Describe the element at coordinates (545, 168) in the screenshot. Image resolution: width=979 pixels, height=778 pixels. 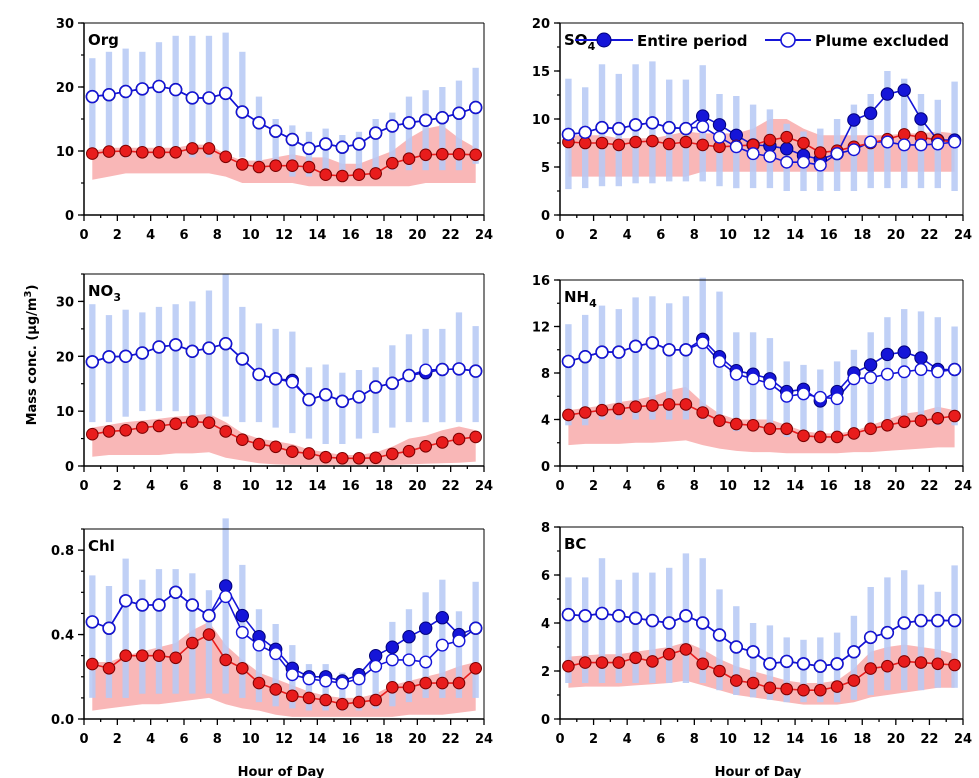
I see `y-tick-label: 5` at that location.